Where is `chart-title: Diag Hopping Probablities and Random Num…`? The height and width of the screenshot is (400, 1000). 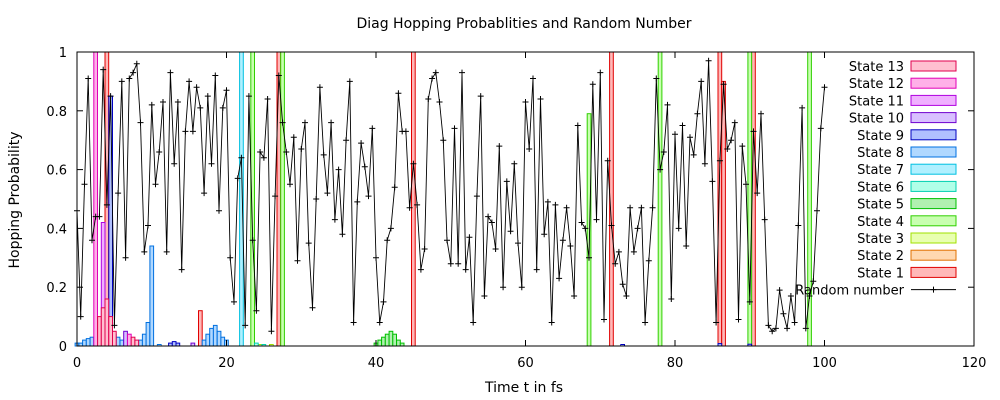 chart-title: Diag Hopping Probablities and Random Num… is located at coordinates (523, 24).